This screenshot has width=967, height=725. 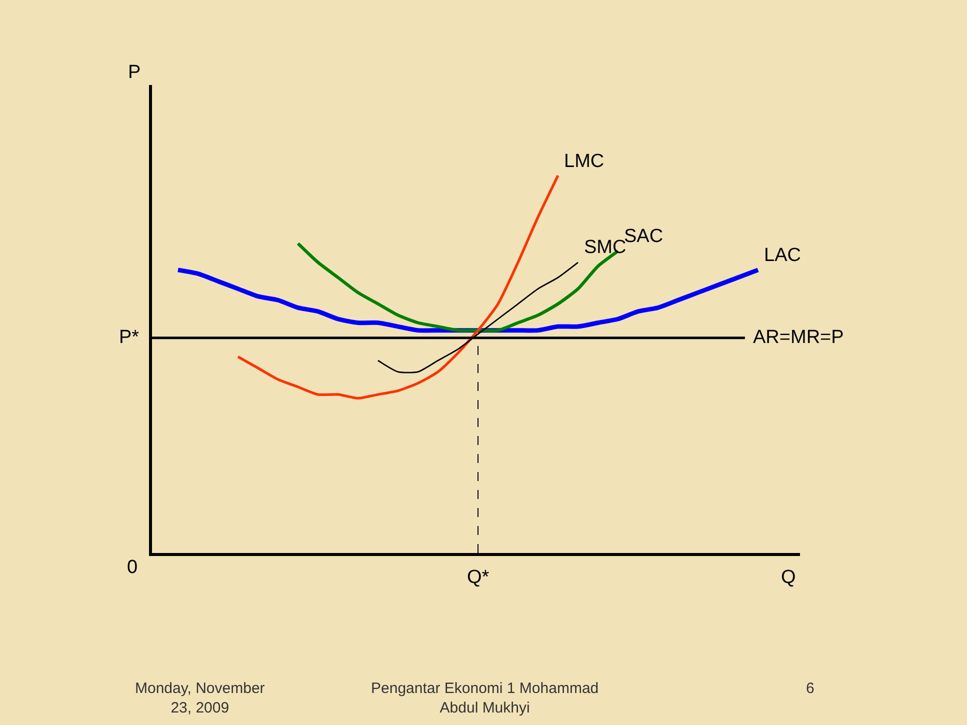 I want to click on series-label: SAC, so click(x=644, y=236).